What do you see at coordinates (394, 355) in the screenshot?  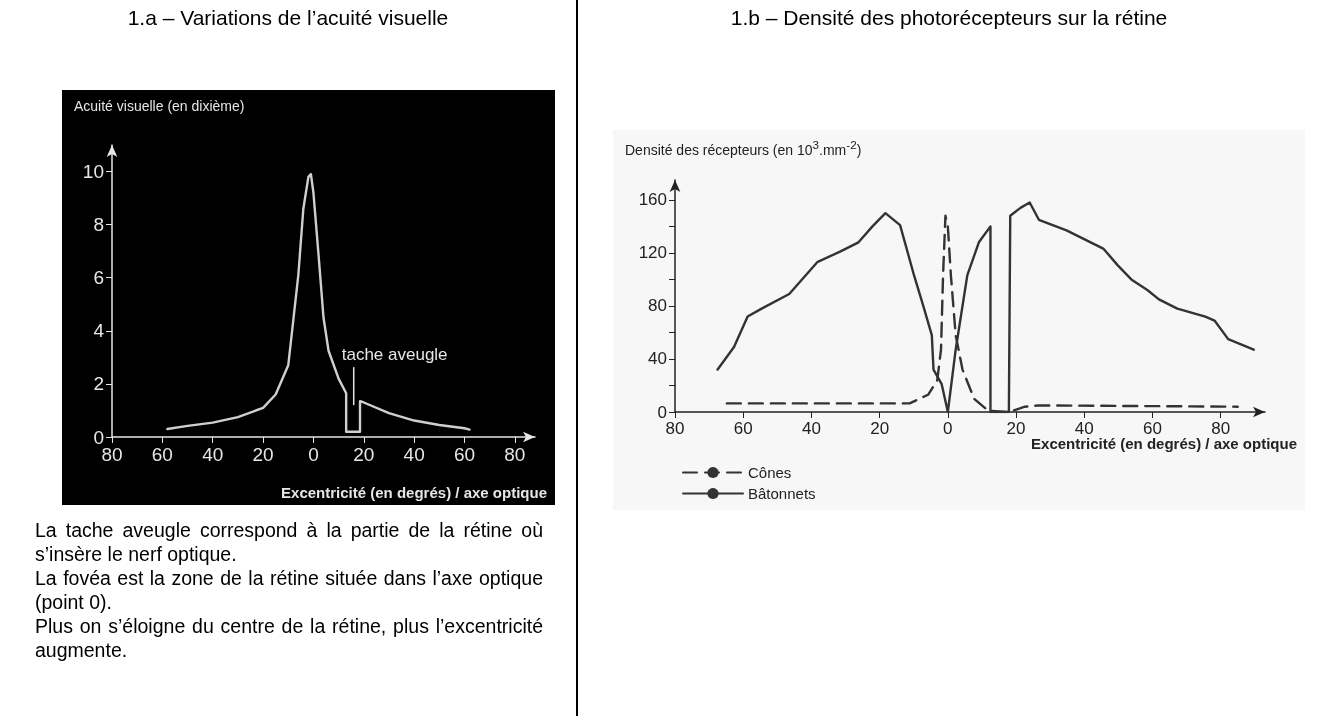 I see `annotation: tache aveugle` at bounding box center [394, 355].